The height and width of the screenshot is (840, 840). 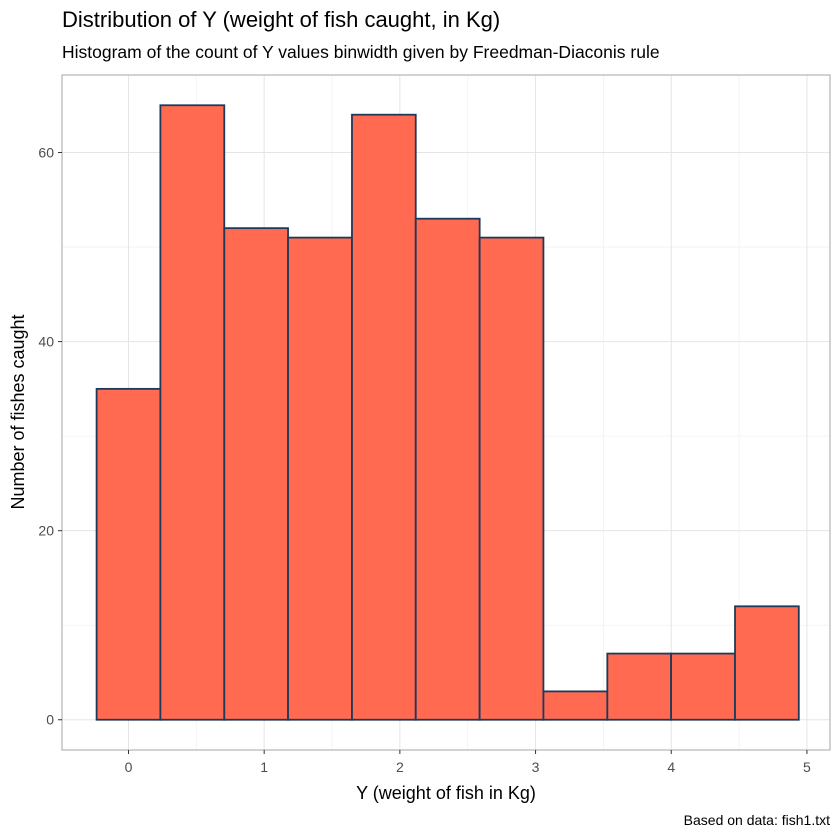 I want to click on x-axis-title: Y (weight of fish in Kg), so click(x=446, y=793).